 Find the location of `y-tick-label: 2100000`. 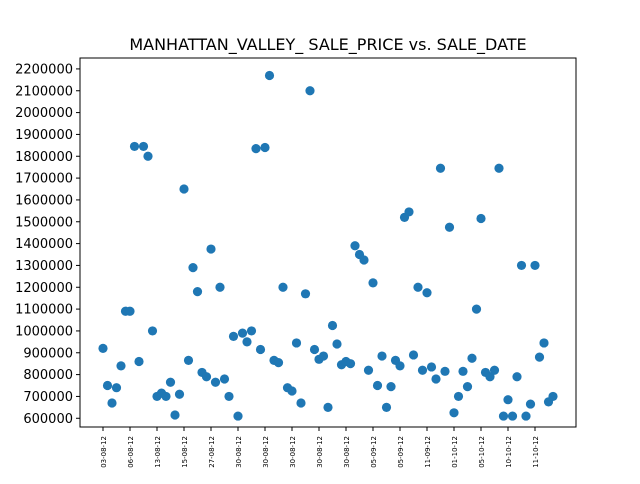

y-tick-label: 2100000 is located at coordinates (44, 91).